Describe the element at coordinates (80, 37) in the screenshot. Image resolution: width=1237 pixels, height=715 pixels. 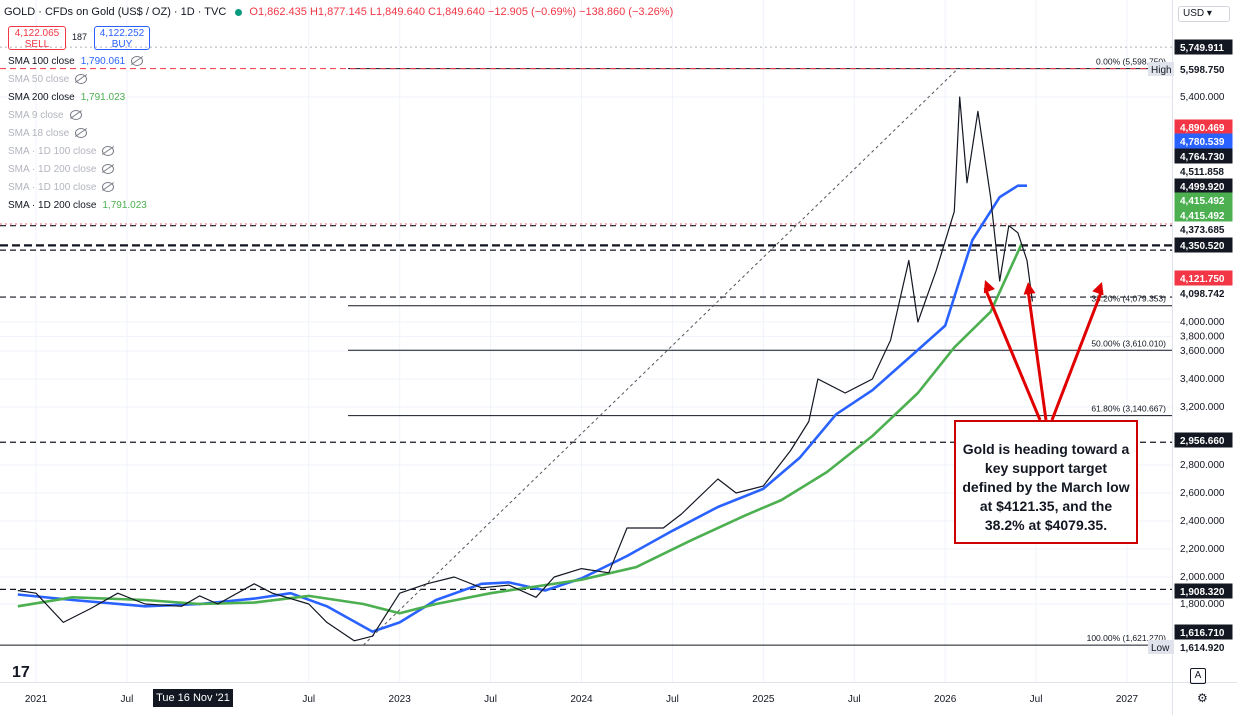
I see `spread-value: 187` at that location.